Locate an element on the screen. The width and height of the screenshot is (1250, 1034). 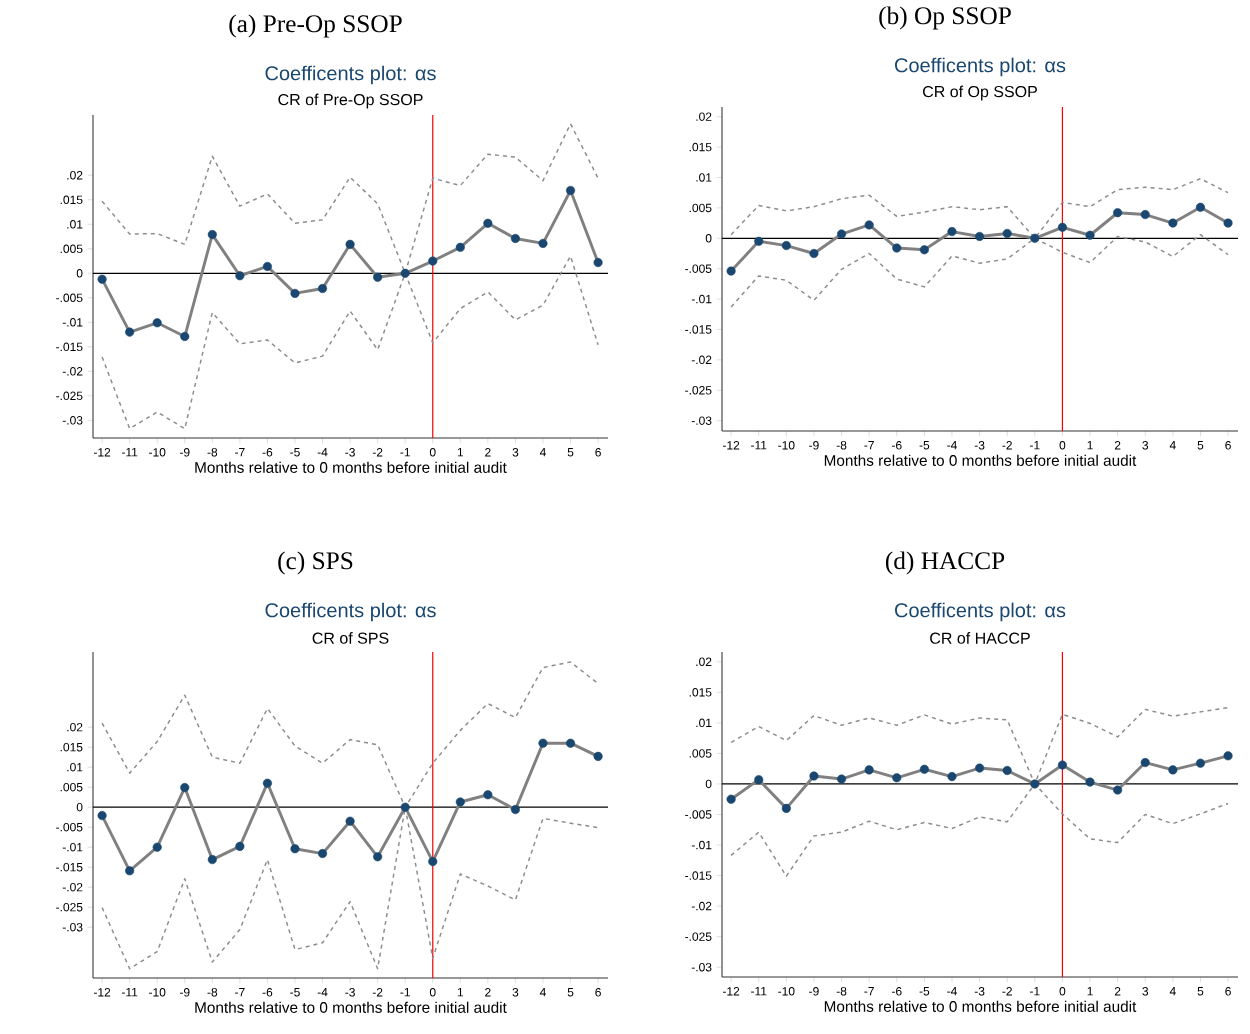
chart-subtitle: CR of Pre-Op SSOP is located at coordinates (350, 101).